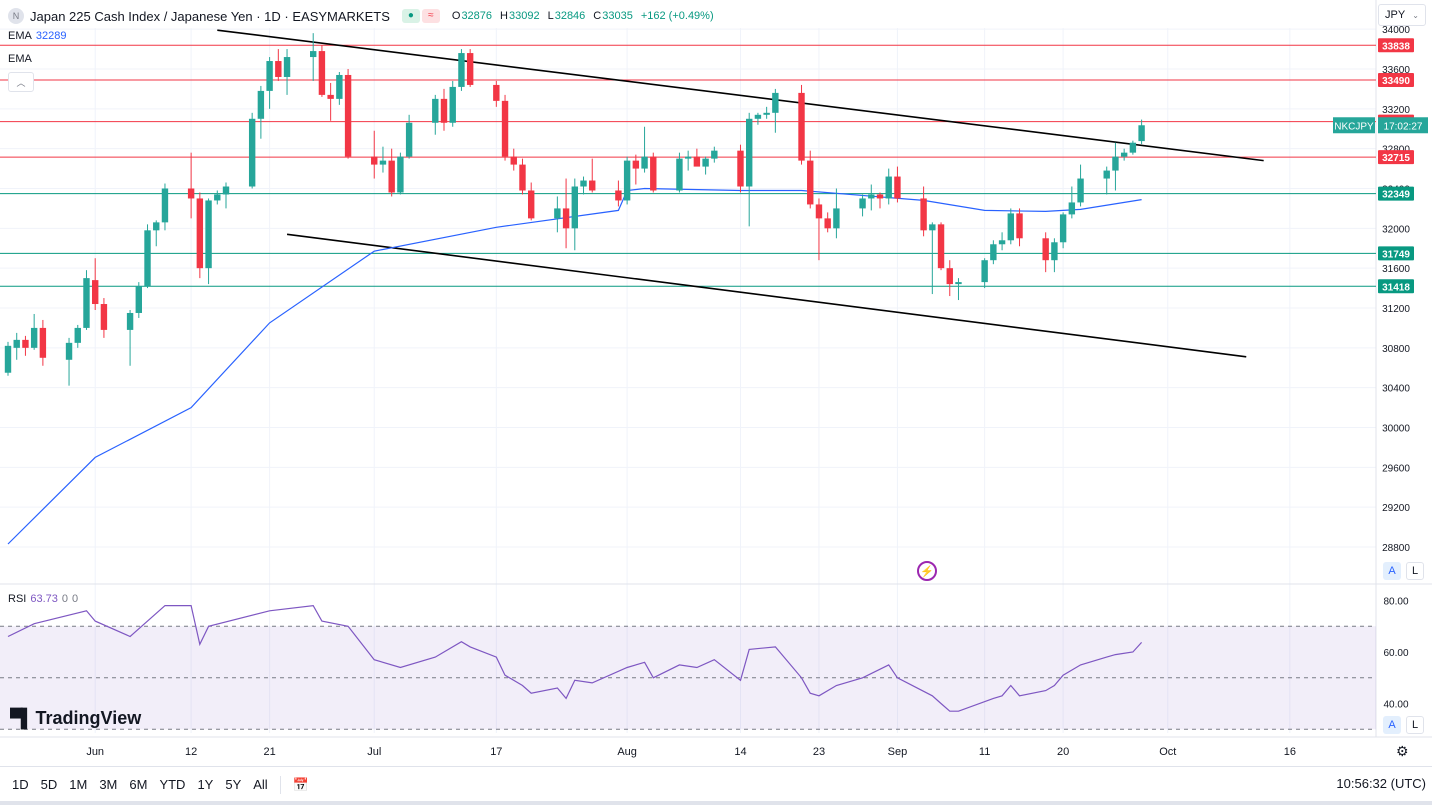  I want to click on gear-icon: ⚙, so click(1402, 751).